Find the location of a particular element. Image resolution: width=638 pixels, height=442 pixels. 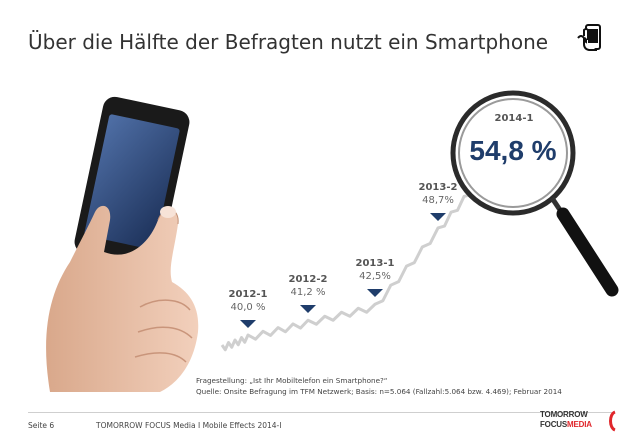

value-label-2013-1: 42,5% is located at coordinates (375, 277).